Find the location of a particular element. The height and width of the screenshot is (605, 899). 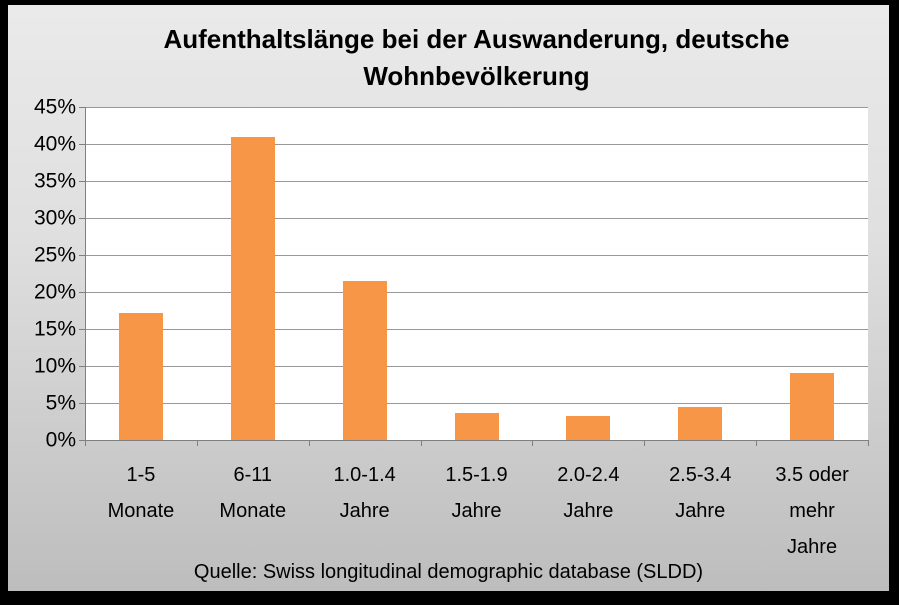

chart-title-line-2: Wohnbevölkerung is located at coordinates (476, 76).